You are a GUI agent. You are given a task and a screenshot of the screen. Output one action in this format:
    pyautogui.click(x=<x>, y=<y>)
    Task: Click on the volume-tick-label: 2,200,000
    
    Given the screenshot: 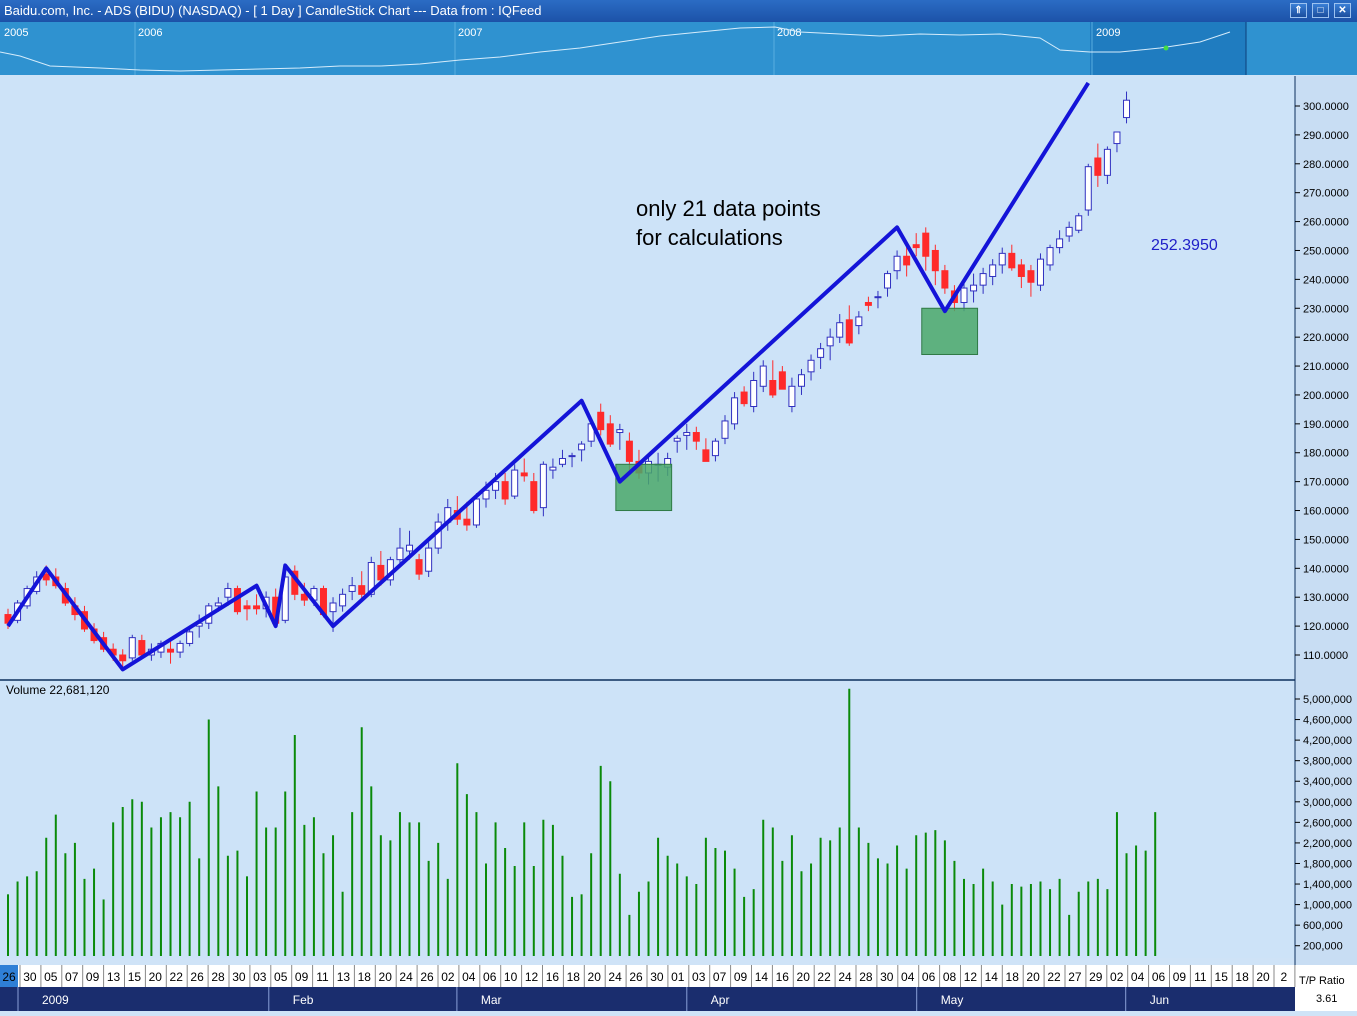 What is the action you would take?
    pyautogui.click(x=1327, y=844)
    